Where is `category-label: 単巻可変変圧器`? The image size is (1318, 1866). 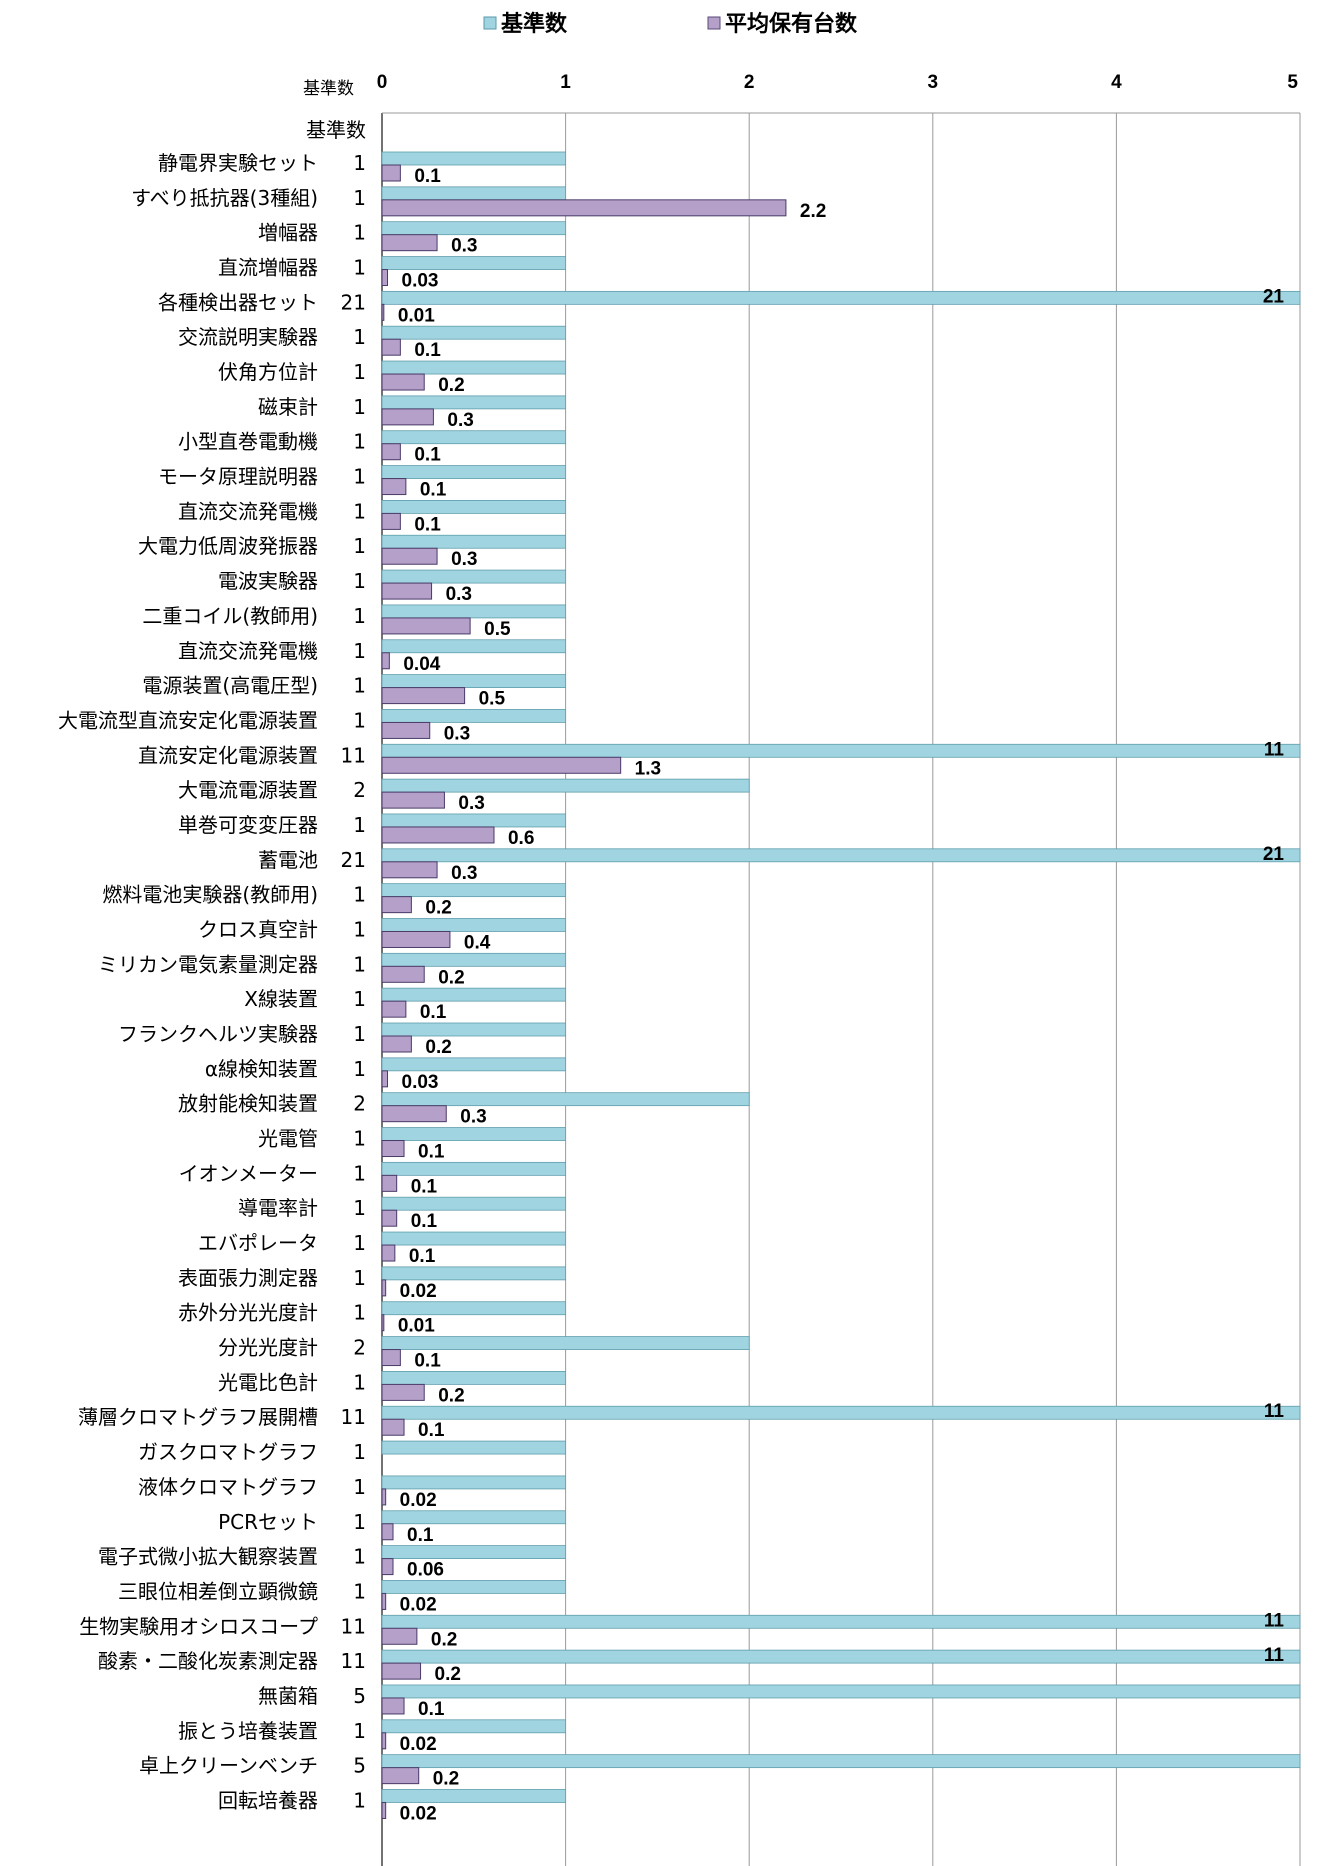
category-label: 単巻可変変圧器 is located at coordinates (248, 825).